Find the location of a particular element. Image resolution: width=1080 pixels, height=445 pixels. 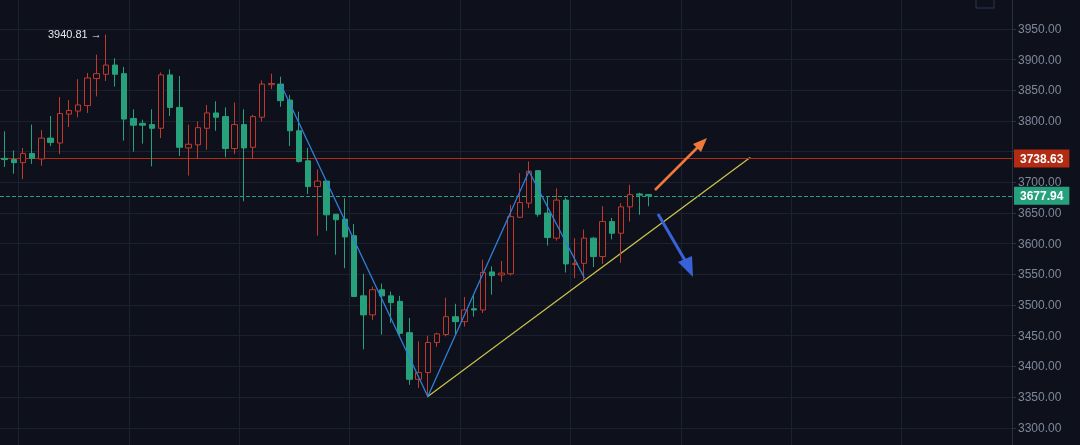

y-tick-label: 3300.00 is located at coordinates (1040, 427).